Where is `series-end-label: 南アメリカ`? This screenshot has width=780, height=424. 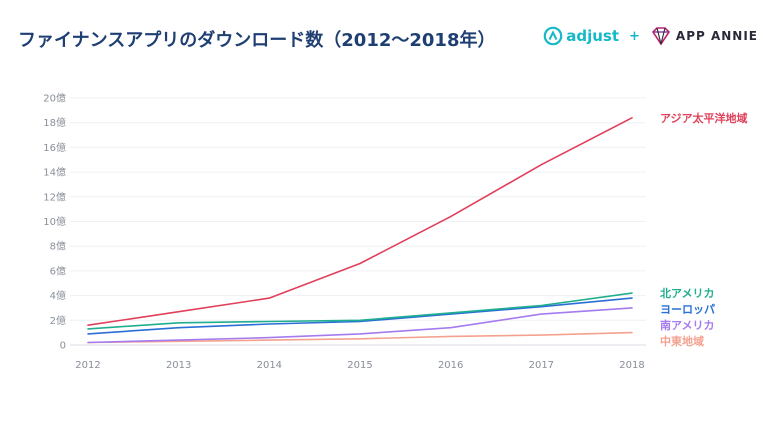 series-end-label: 南アメリカ is located at coordinates (687, 325).